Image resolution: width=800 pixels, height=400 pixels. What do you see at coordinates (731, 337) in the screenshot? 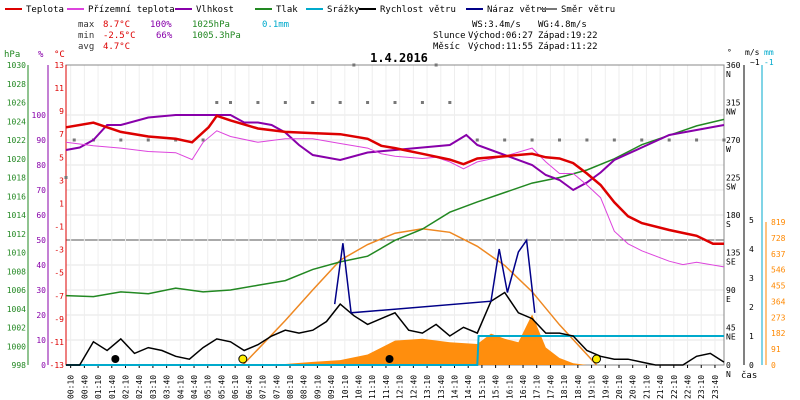
I see `direction-tick-compass: NE` at bounding box center [731, 337].